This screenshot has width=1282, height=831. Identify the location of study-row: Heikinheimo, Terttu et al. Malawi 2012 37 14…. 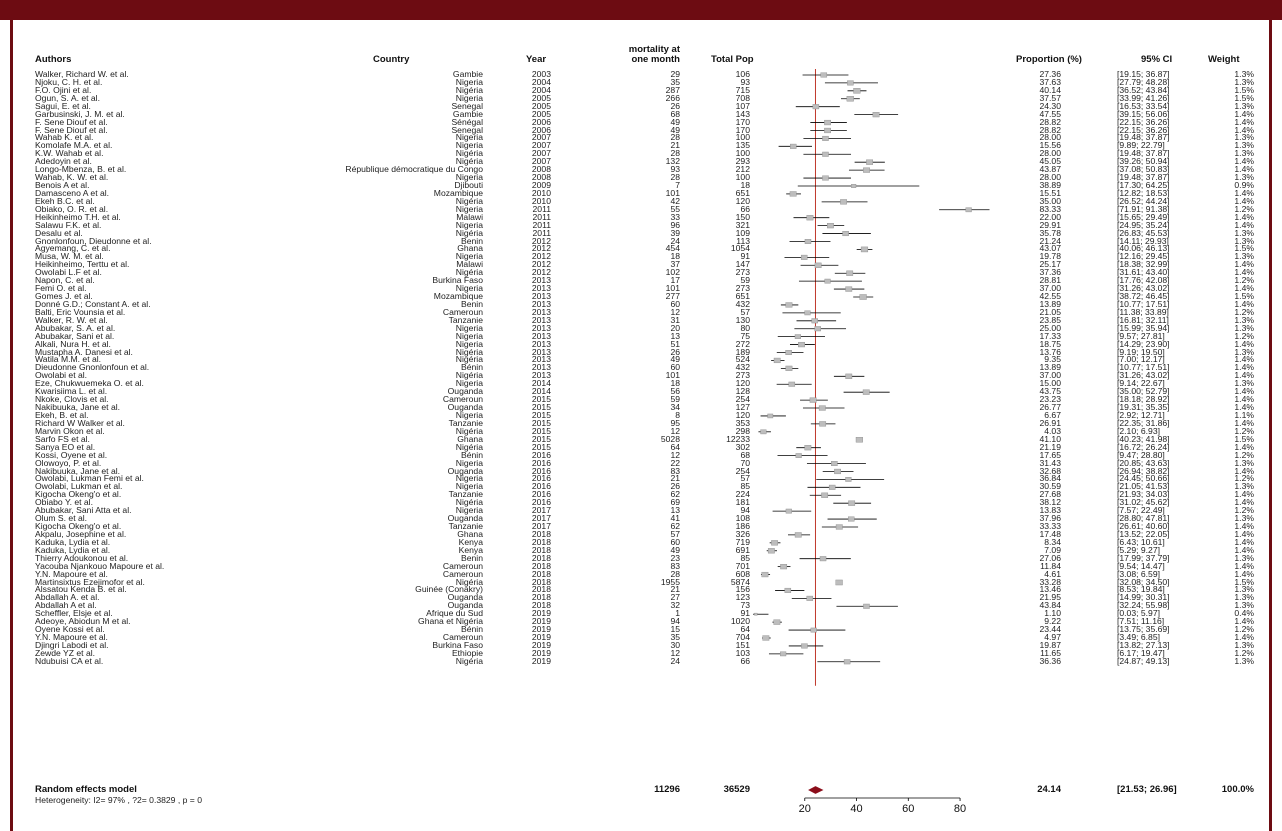
(644, 264).